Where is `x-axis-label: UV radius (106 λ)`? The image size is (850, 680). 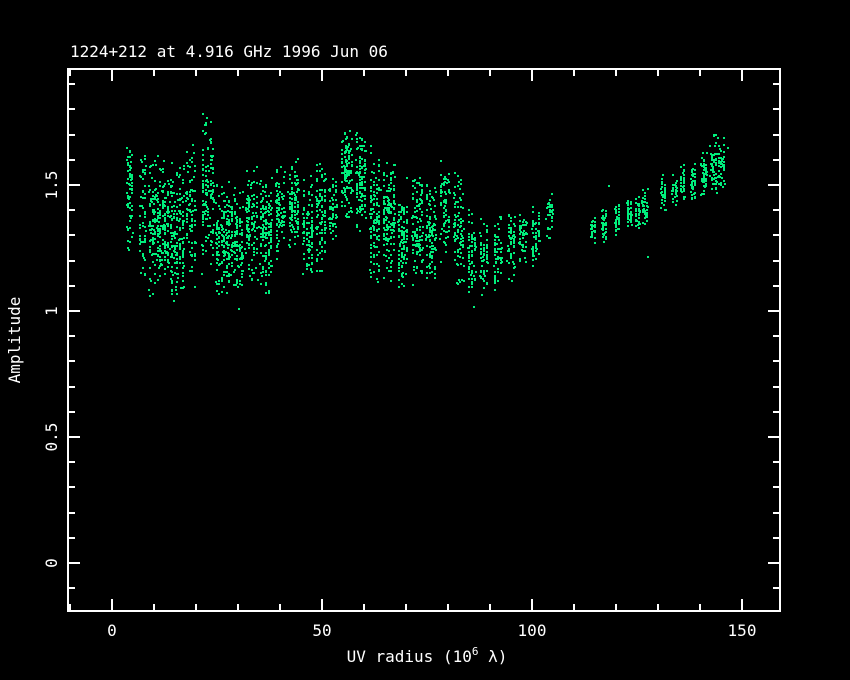 x-axis-label: UV radius (106 λ) is located at coordinates (427, 655).